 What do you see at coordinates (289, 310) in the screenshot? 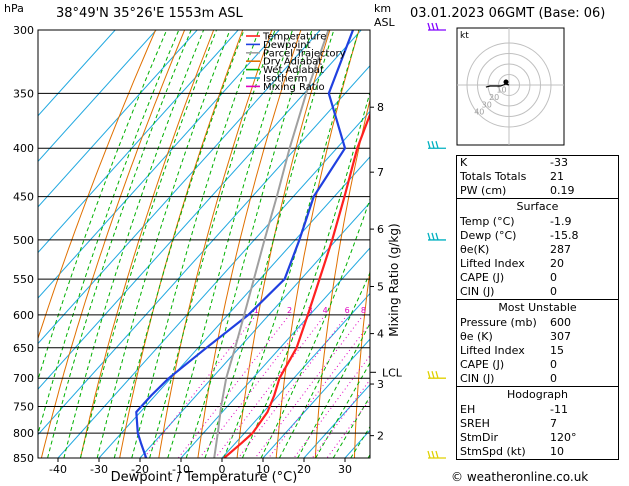
I see `mixing-ratio-label: 2` at bounding box center [289, 310].